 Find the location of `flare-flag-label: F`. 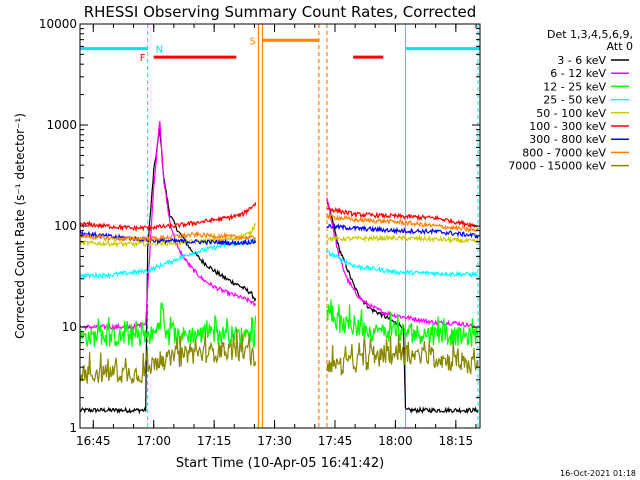

flare-flag-label: F is located at coordinates (143, 58).